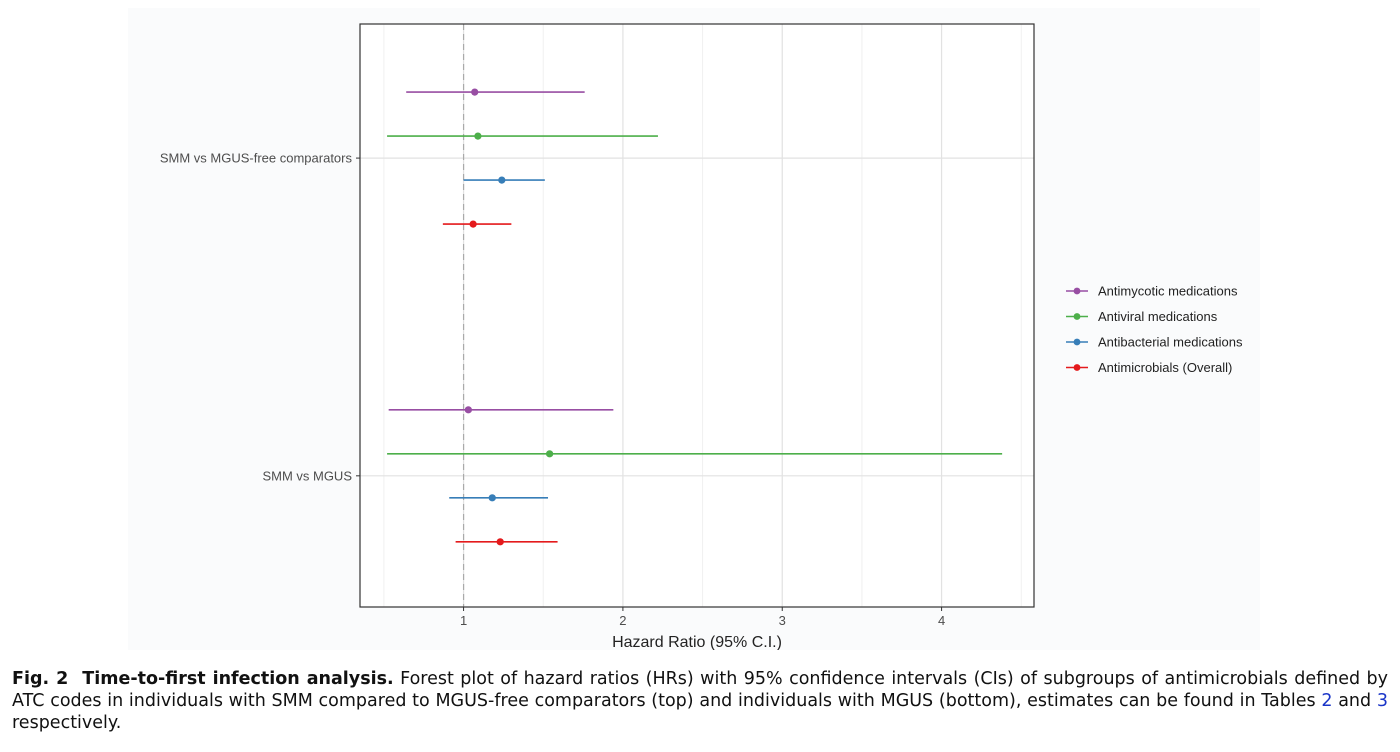  I want to click on y-tick-label: SMM vs MGUS, so click(307, 475).